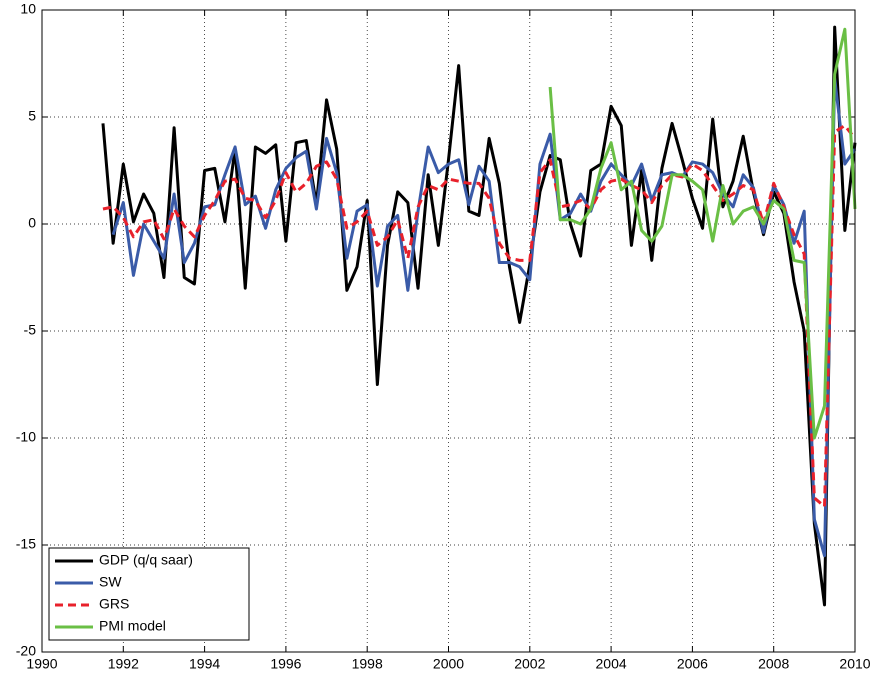  What do you see at coordinates (110, 582) in the screenshot?
I see `legend-label: SW` at bounding box center [110, 582].